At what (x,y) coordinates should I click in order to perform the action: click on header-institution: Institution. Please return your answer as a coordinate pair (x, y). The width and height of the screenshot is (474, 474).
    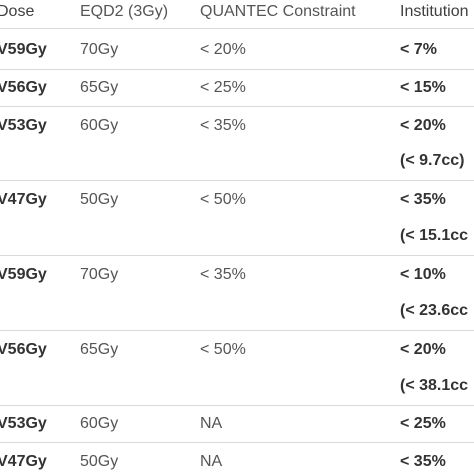
    Looking at the image, I should click on (434, 11).